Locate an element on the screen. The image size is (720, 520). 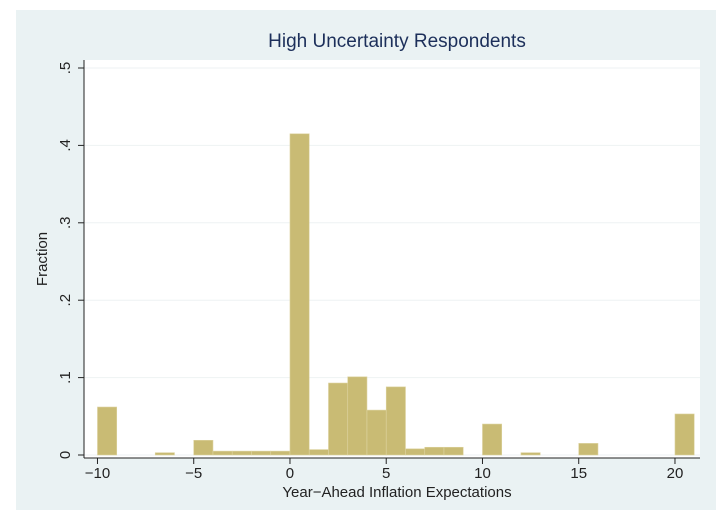
x-tick-label: 15 is located at coordinates (578, 473).